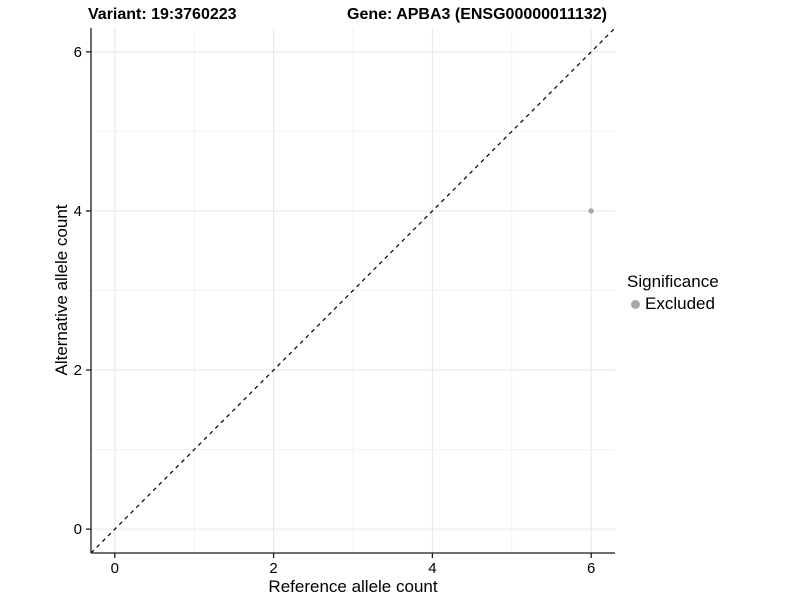 The image size is (800, 600). I want to click on data-point, so click(591, 211).